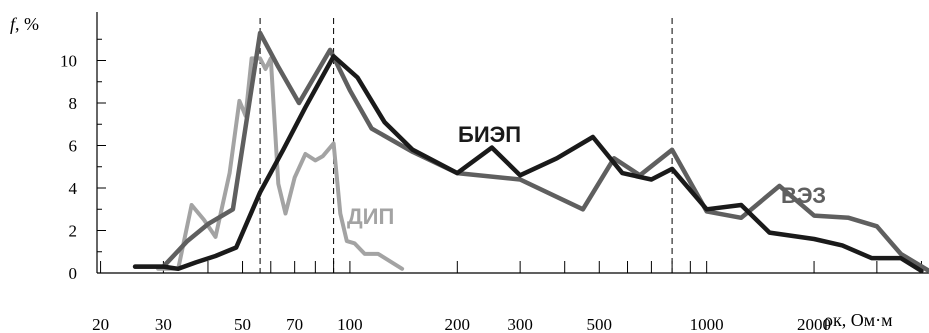 The width and height of the screenshot is (929, 333). I want to click on x-tick-label: 70, so click(294, 324).